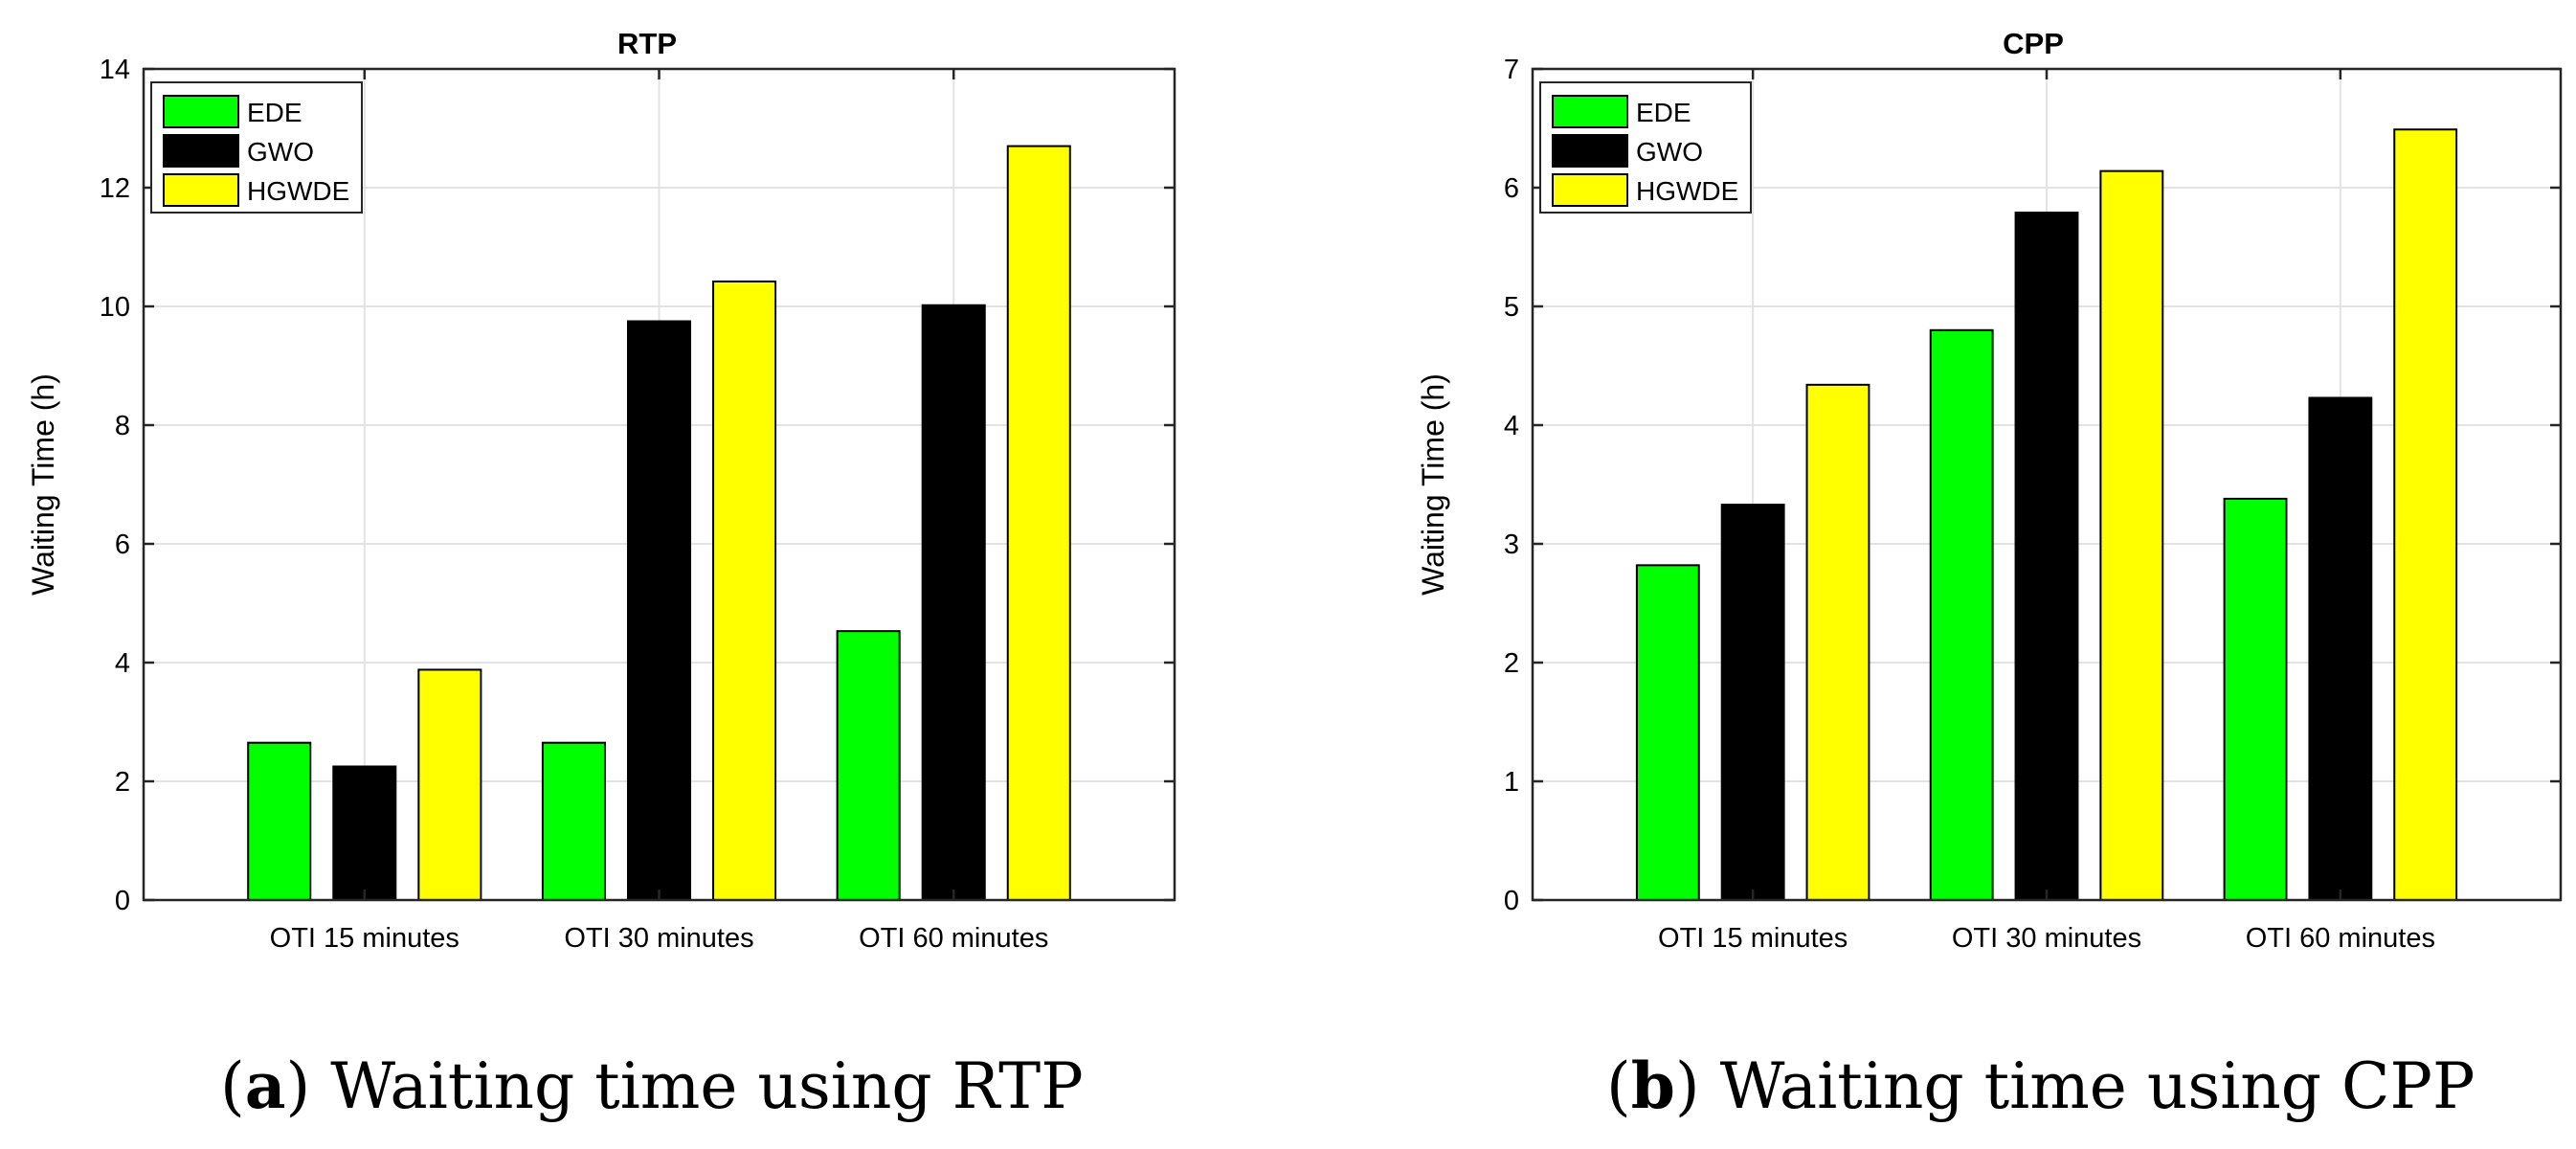  Describe the element at coordinates (1512, 70) in the screenshot. I see `y-tick-label: 7` at that location.